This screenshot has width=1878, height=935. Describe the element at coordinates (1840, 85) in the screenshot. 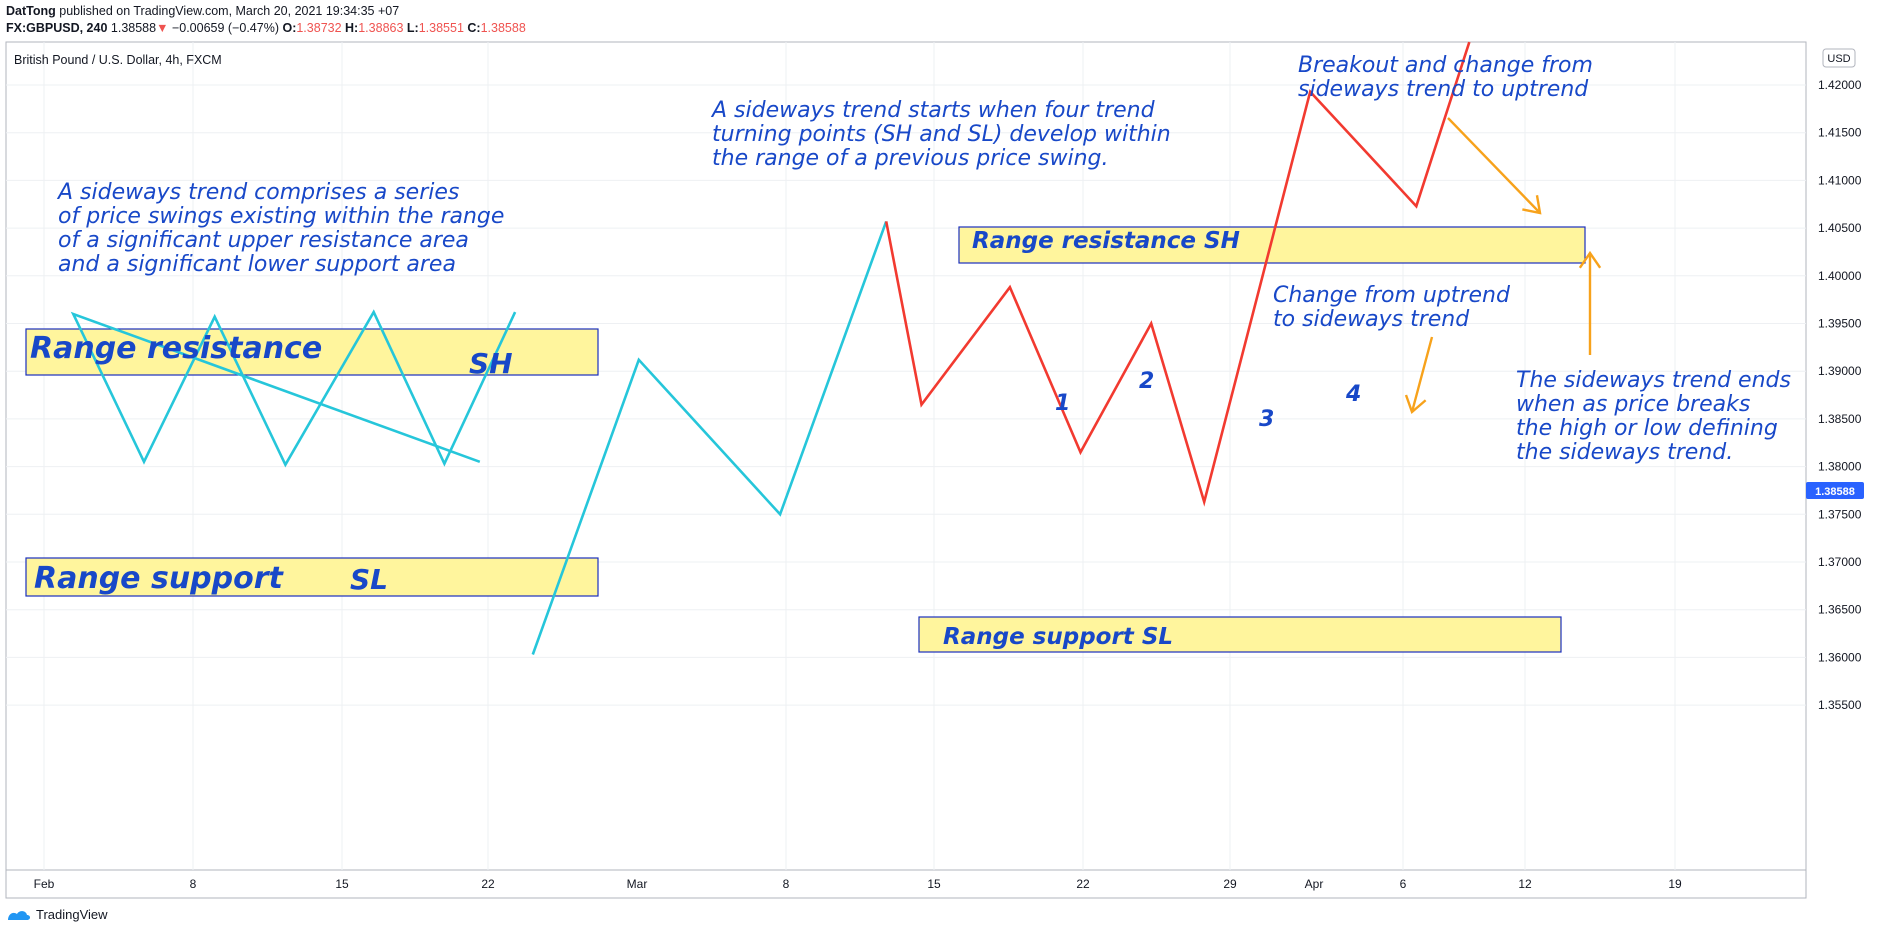

I see `y-tick-label: 1.42000` at that location.